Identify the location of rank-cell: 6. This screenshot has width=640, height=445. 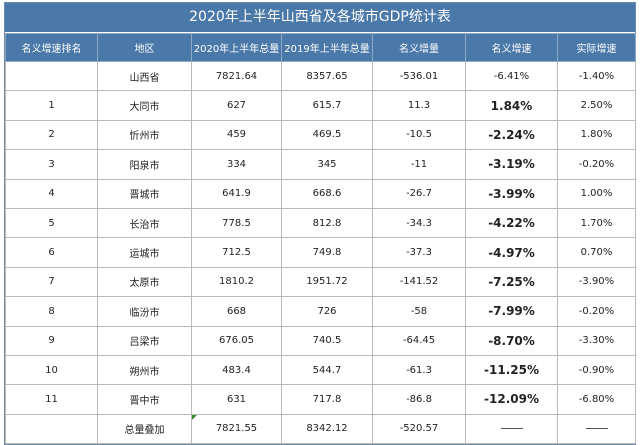
(51, 252).